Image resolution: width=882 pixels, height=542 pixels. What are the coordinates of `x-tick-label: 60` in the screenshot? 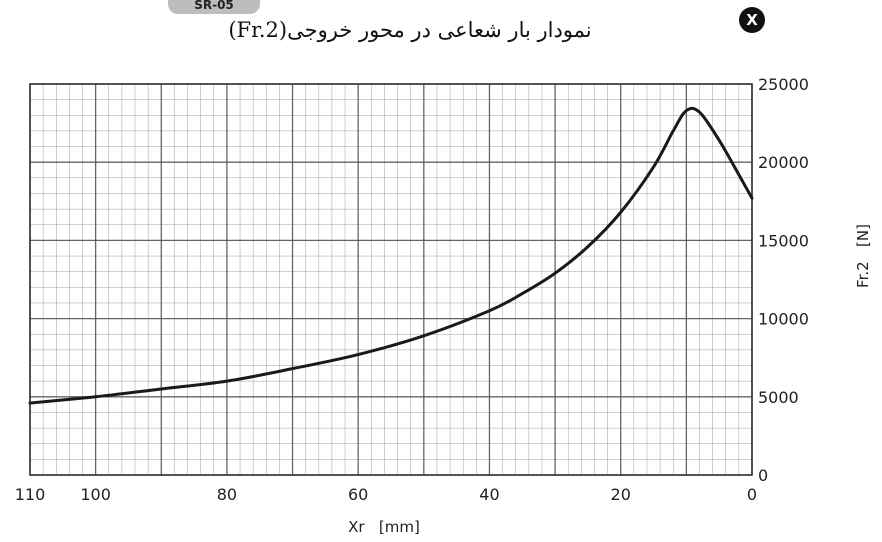 It's located at (358, 494).